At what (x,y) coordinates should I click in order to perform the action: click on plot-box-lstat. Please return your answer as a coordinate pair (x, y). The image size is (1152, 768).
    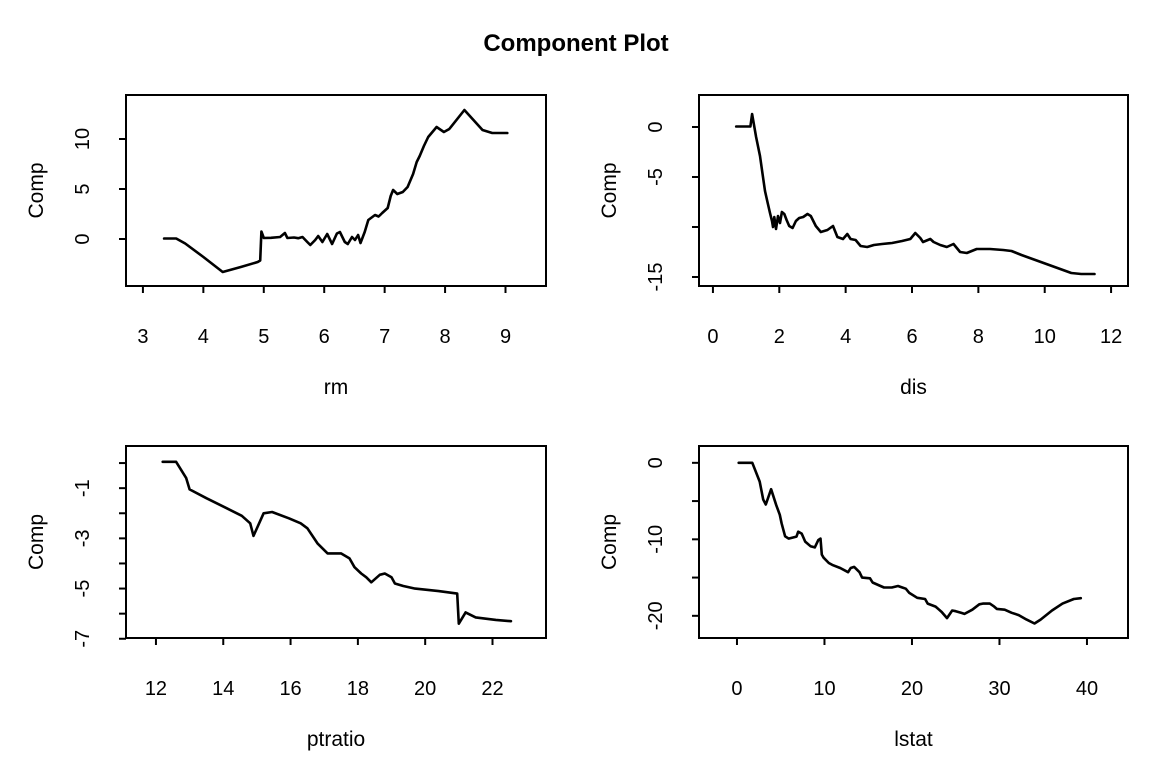
    Looking at the image, I should click on (913, 542).